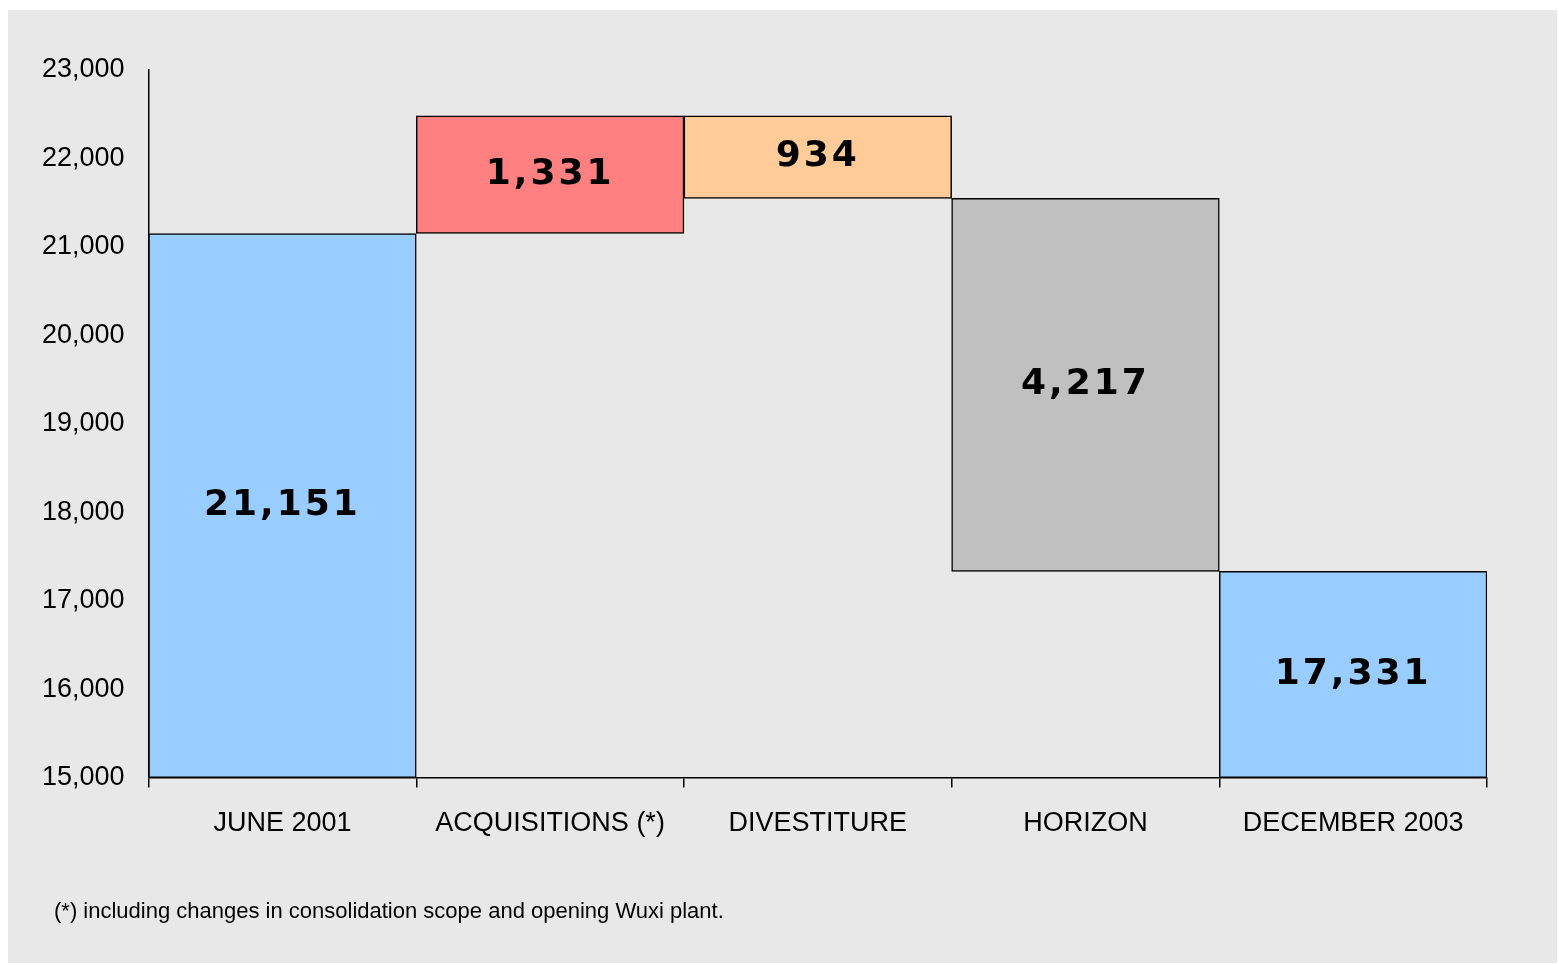 This screenshot has width=1559, height=965. What do you see at coordinates (282, 822) in the screenshot?
I see `x-tick-label: JUNE 2001` at bounding box center [282, 822].